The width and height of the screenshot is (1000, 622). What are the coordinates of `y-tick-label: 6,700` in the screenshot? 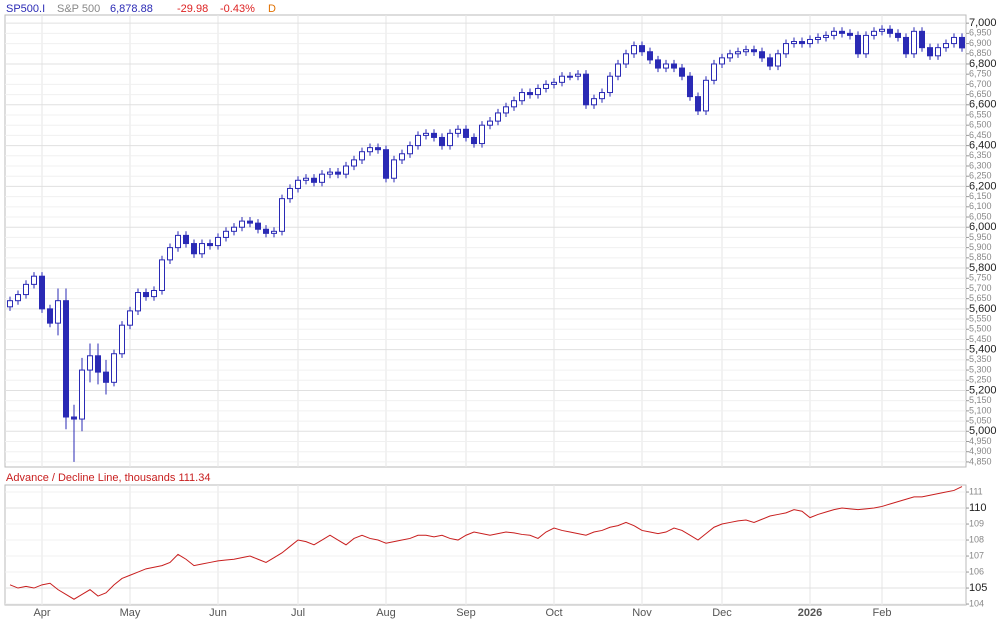 It's located at (980, 84).